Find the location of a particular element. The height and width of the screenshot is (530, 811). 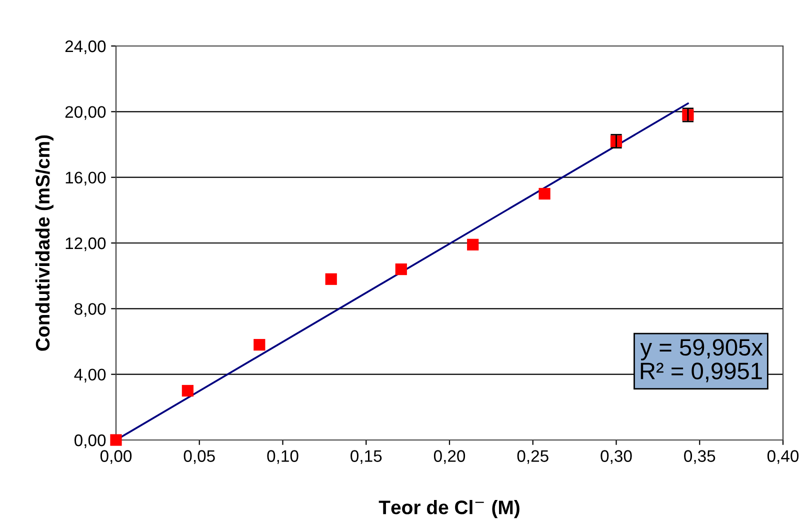

y-axis-title: Condutividade (mS/cm) is located at coordinates (44, 243).